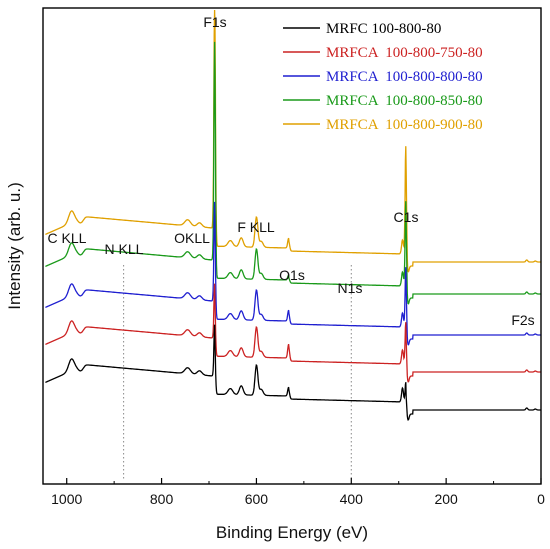 The width and height of the screenshot is (550, 549). Describe the element at coordinates (446, 499) in the screenshot. I see `x-tick-label: 200` at that location.